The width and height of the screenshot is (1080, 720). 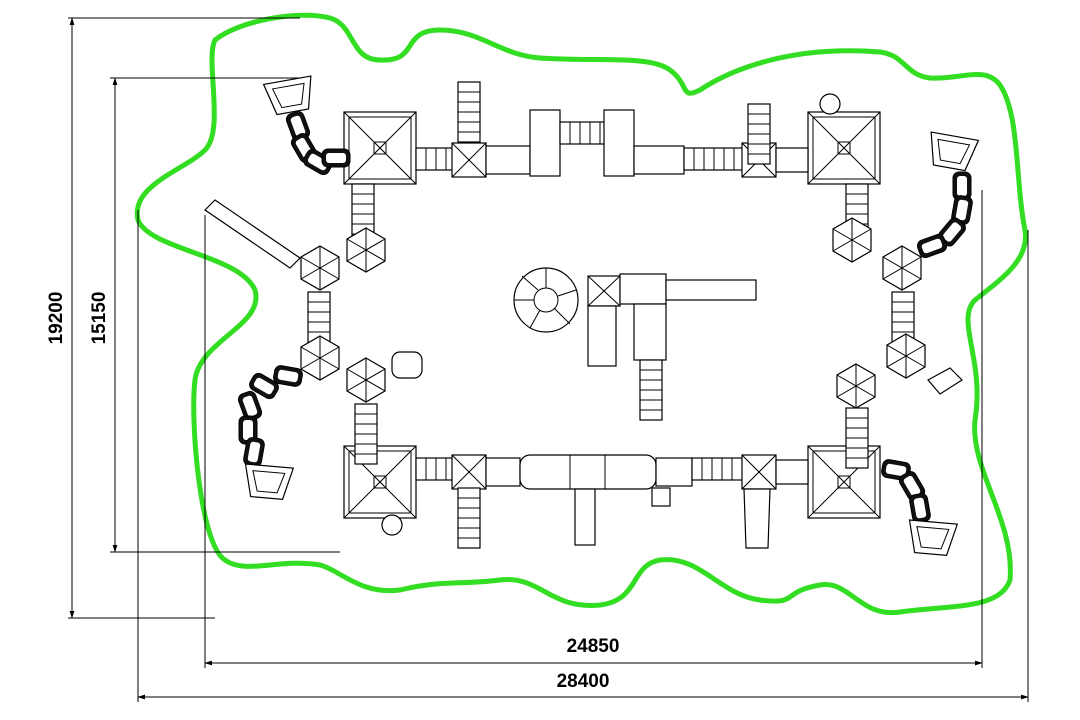 What do you see at coordinates (366, 434) in the screenshot?
I see `ladder-left-bottom` at bounding box center [366, 434].